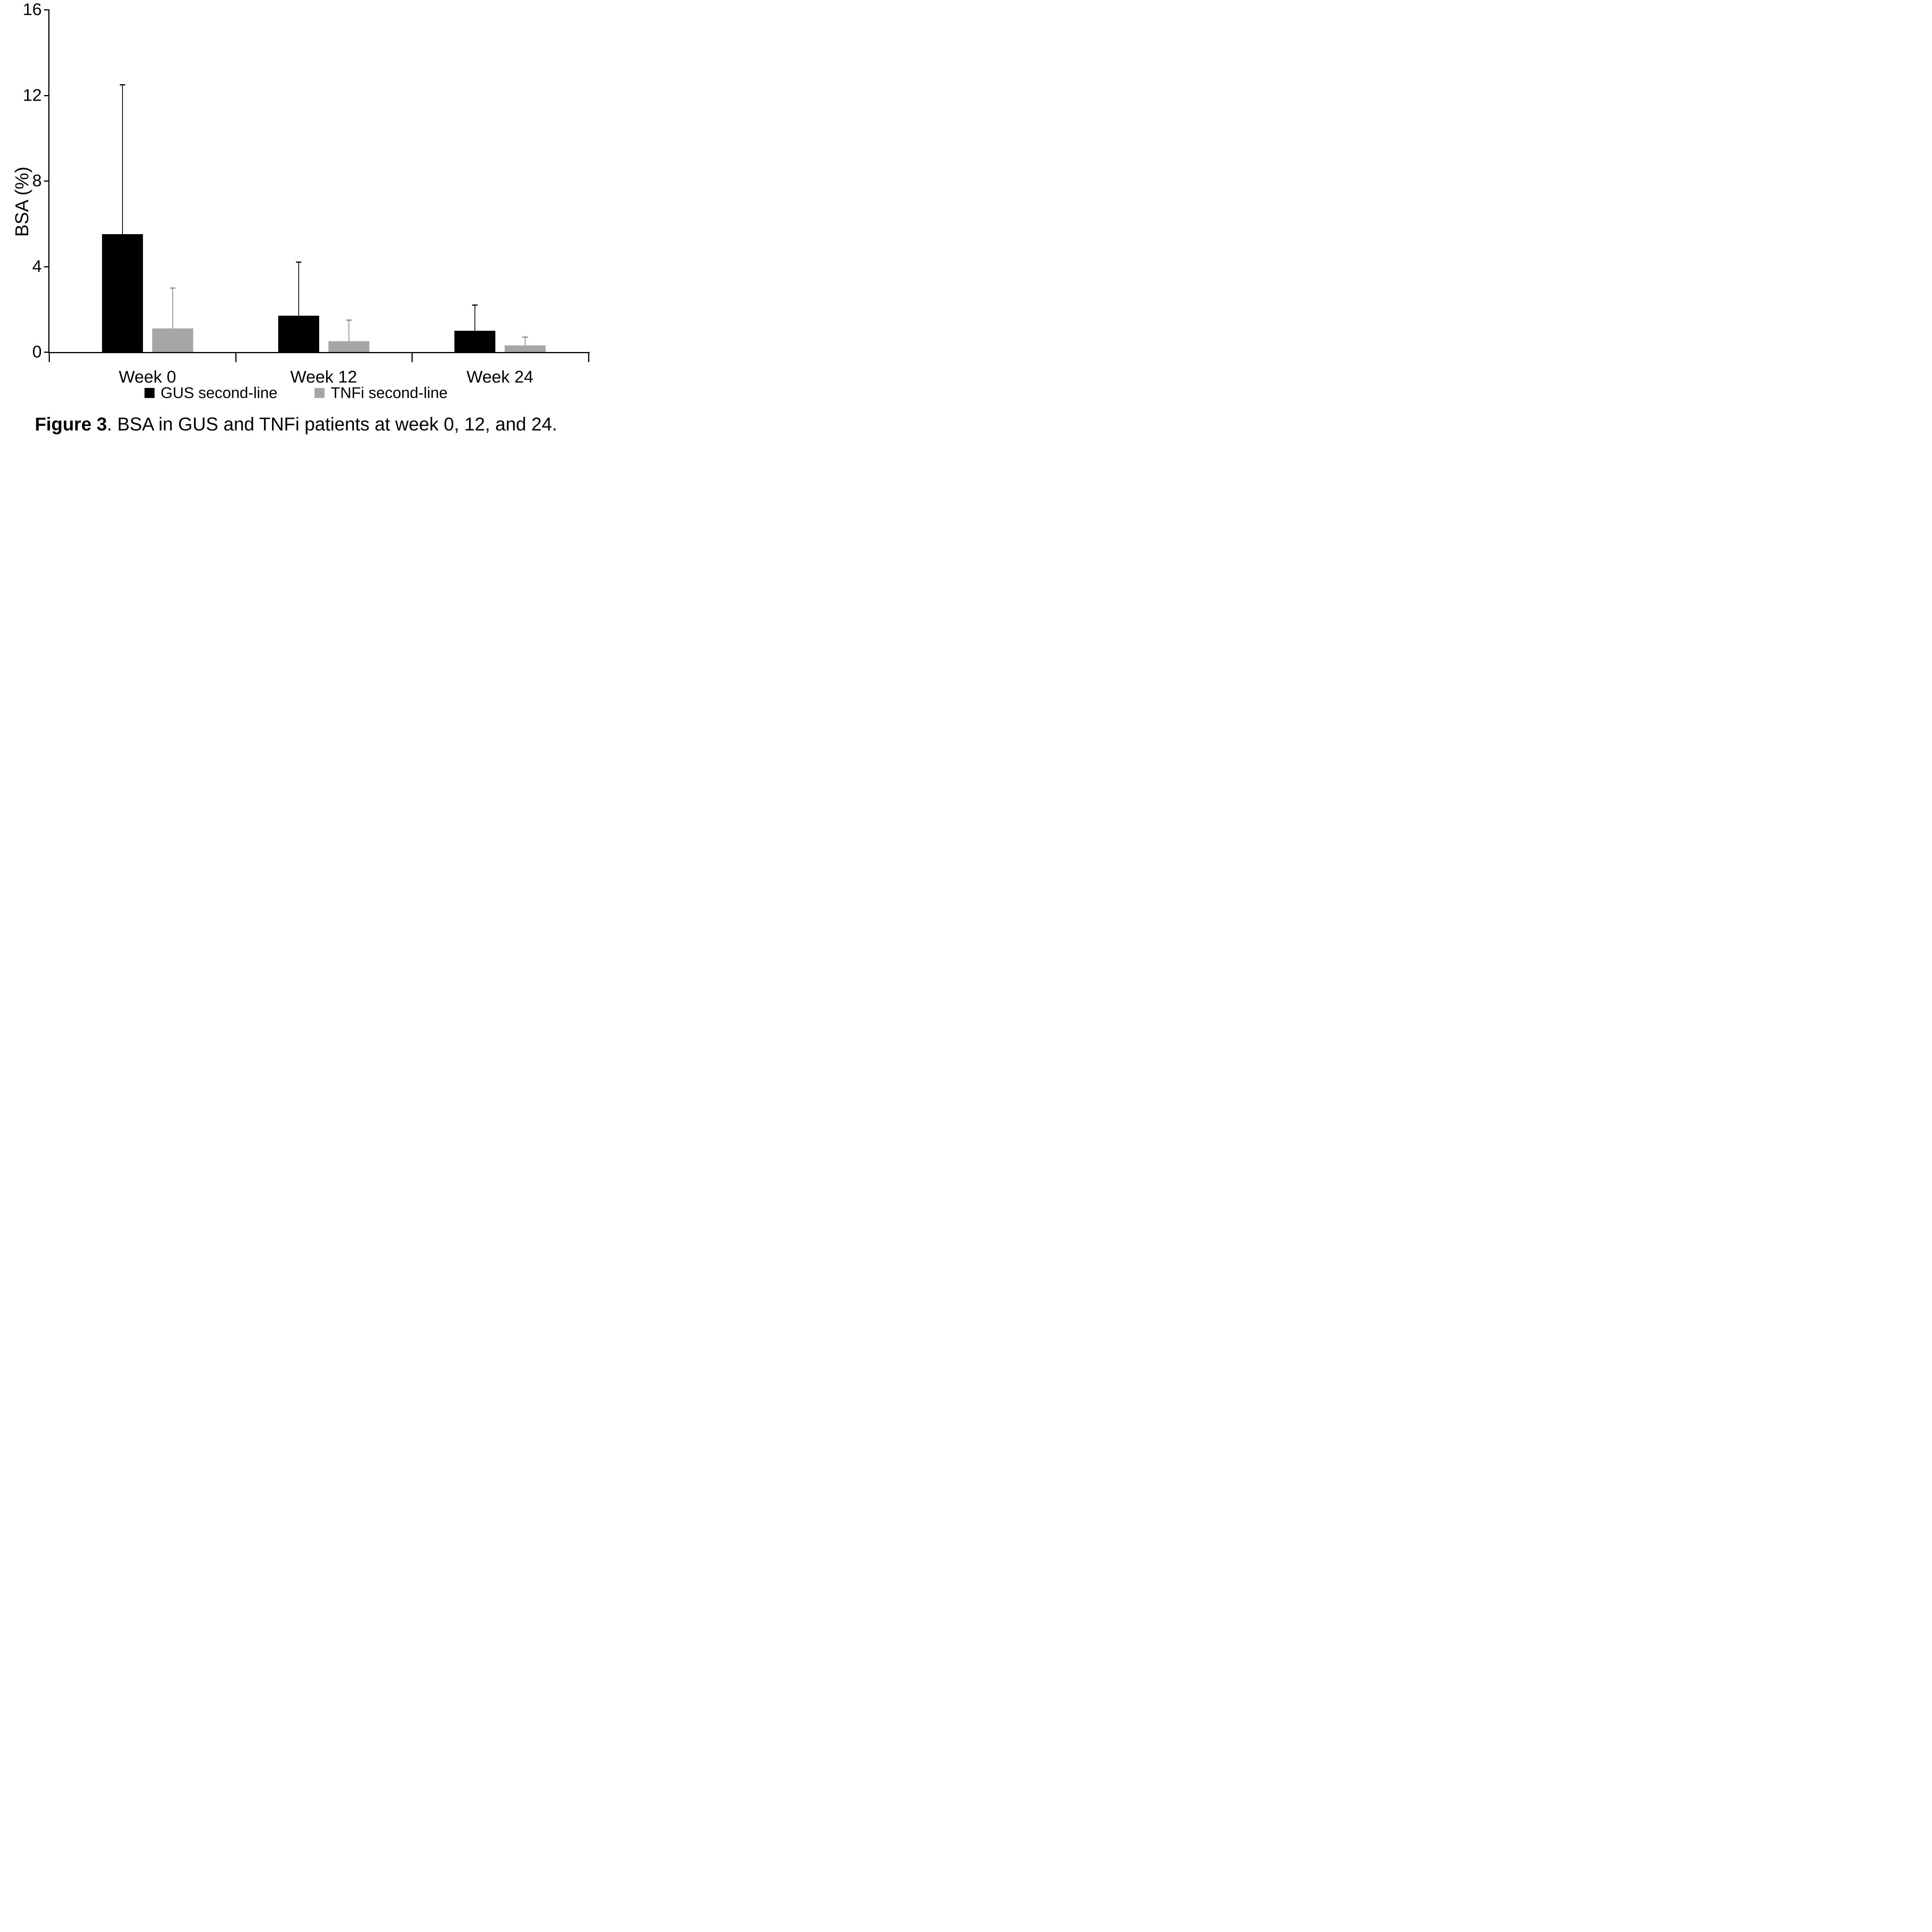 The width and height of the screenshot is (1932, 1932). What do you see at coordinates (37, 351) in the screenshot?
I see `y-axis-tick-label: 0` at bounding box center [37, 351].